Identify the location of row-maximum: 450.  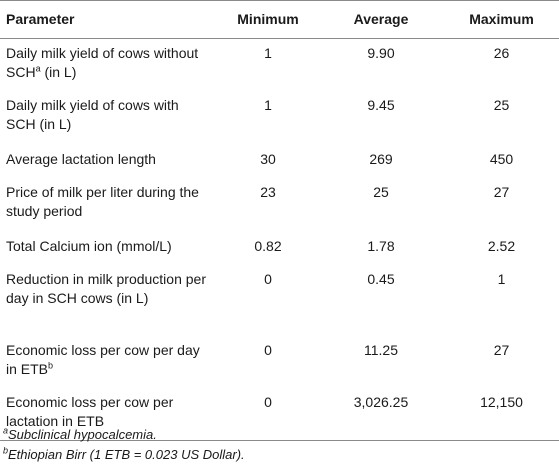
(501, 159).